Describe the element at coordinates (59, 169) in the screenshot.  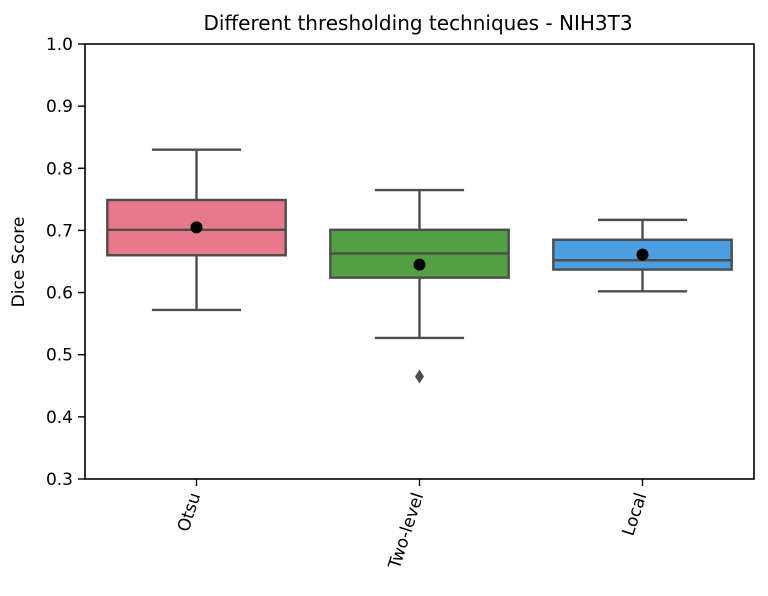
I see `y-tick-label-5: 0.8` at that location.